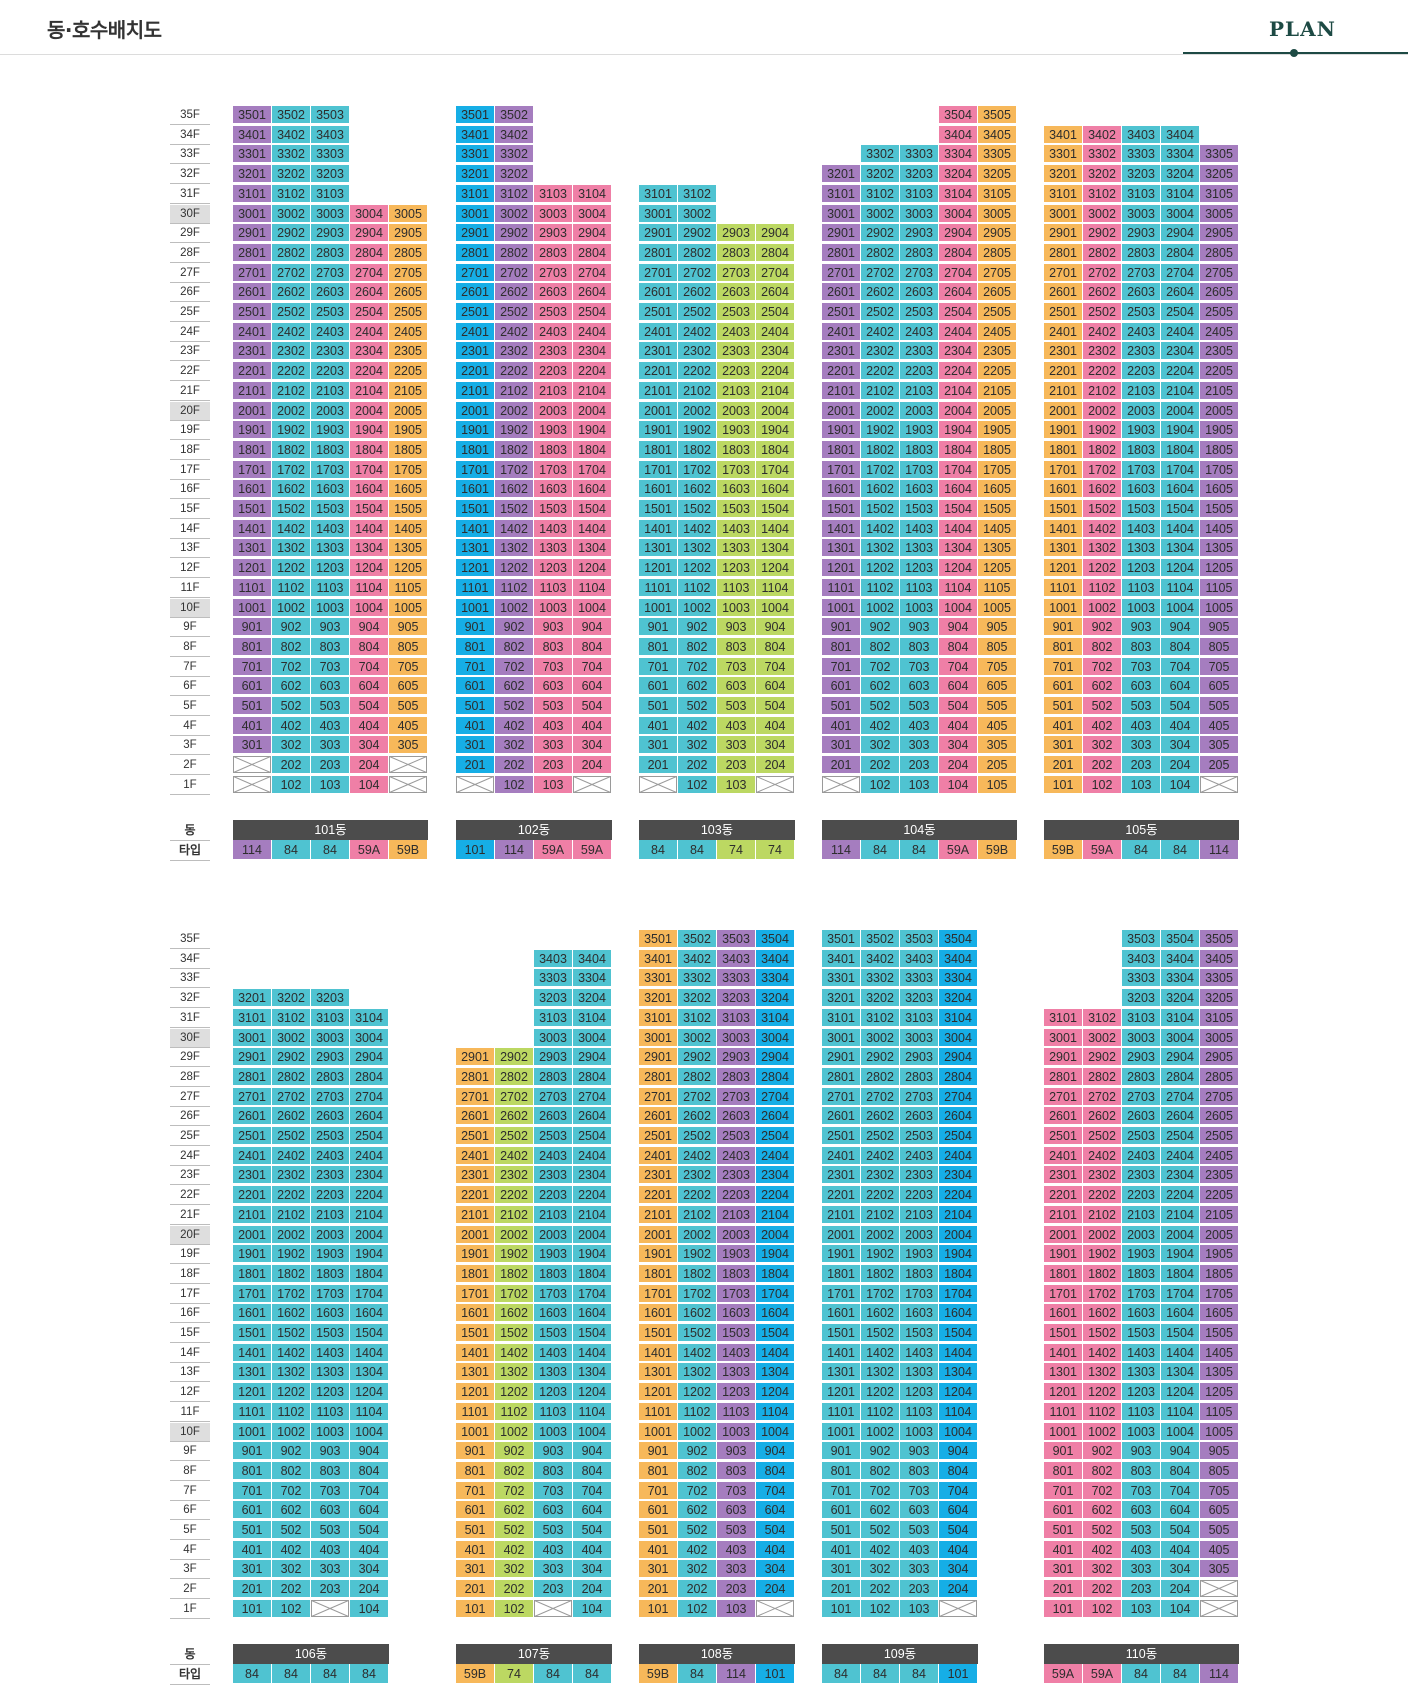  I want to click on unit-cell: 2902, so click(514, 1057).